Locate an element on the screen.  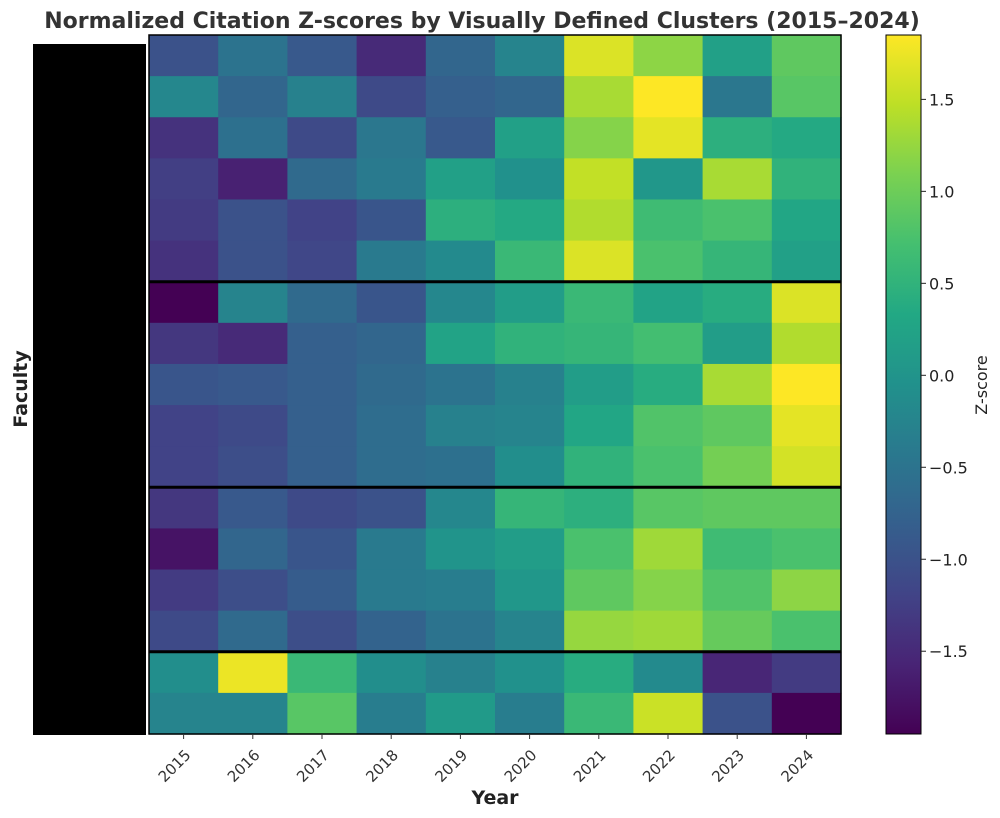
colorbar-title: Z-score is located at coordinates (981, 384).